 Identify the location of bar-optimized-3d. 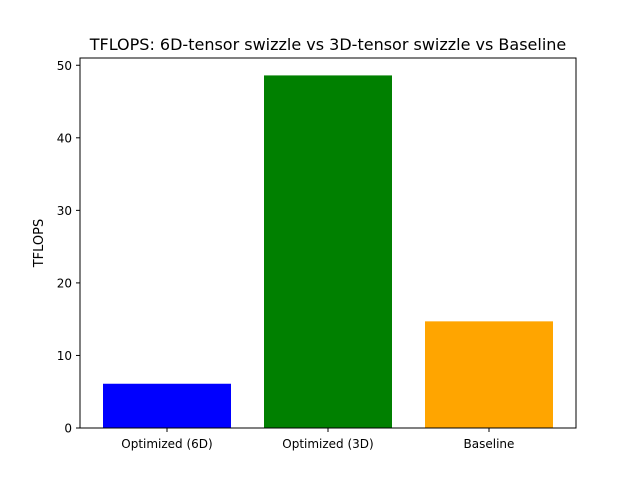
(328, 251).